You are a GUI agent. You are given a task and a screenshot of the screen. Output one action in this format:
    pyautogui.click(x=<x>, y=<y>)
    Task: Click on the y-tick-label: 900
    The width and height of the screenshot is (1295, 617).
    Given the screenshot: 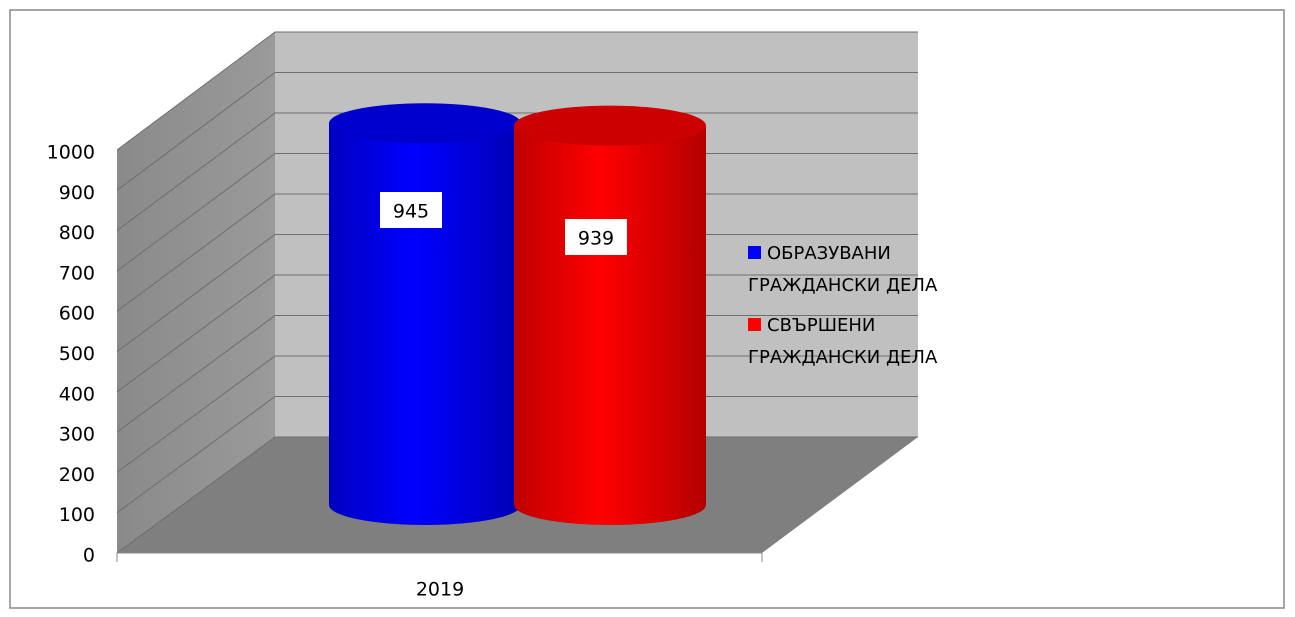 What is the action you would take?
    pyautogui.click(x=77, y=193)
    